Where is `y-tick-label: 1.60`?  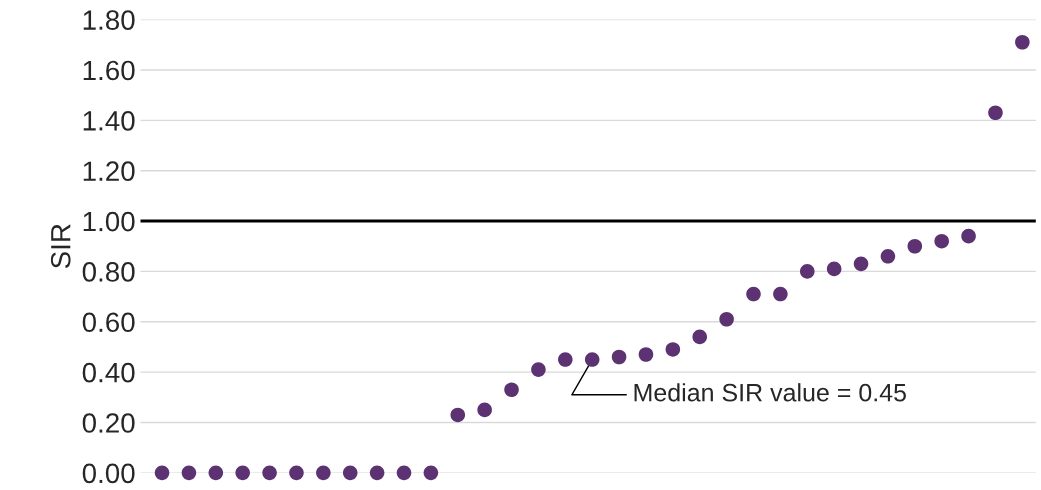
y-tick-label: 1.60 is located at coordinates (109, 70).